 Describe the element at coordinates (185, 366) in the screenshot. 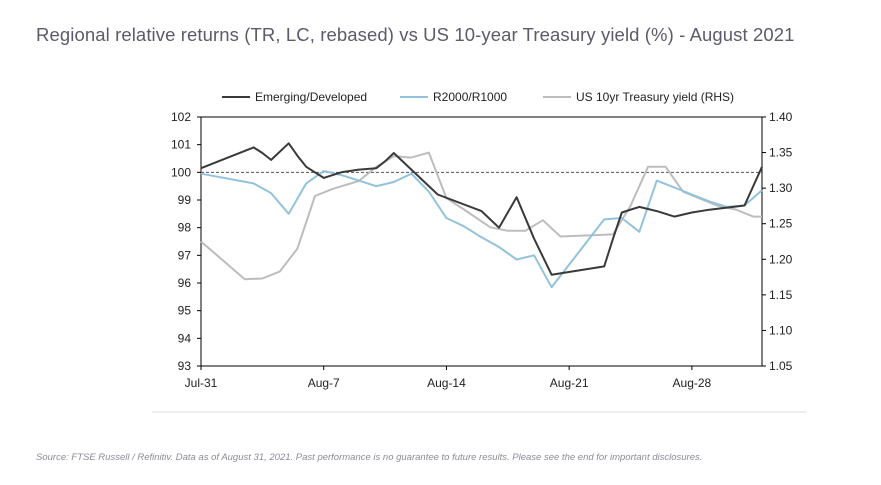

I see `left-axis-tick-label: 93` at that location.